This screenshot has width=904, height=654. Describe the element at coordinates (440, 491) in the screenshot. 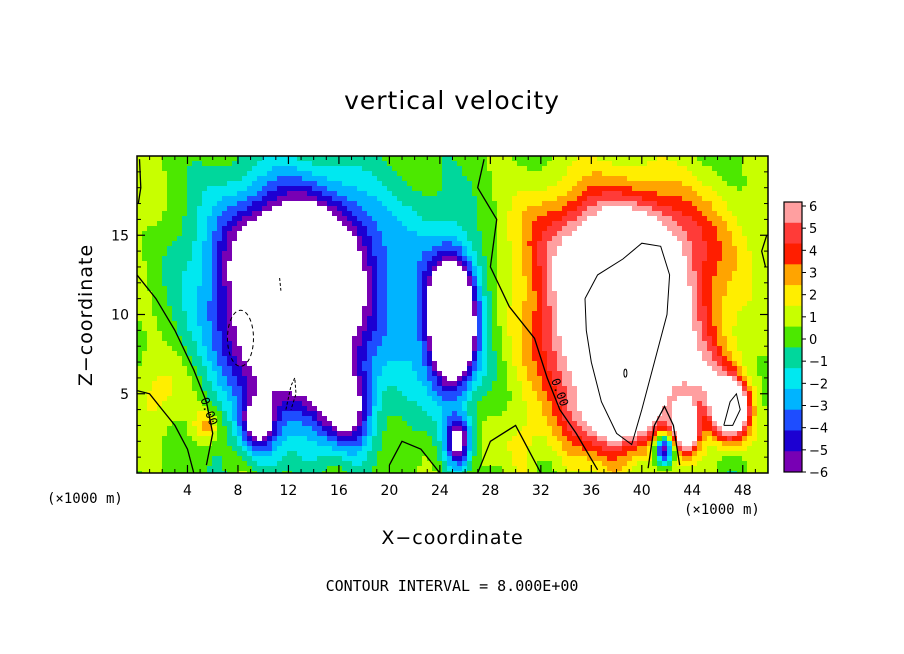

I see `x-tick-label: 24` at that location.